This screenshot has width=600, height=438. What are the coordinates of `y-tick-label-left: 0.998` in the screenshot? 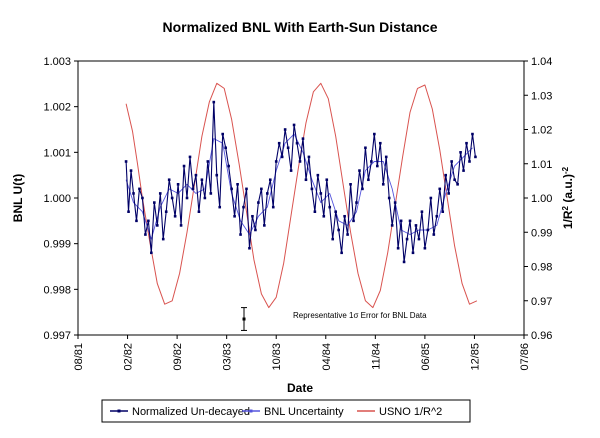 It's located at (57, 290).